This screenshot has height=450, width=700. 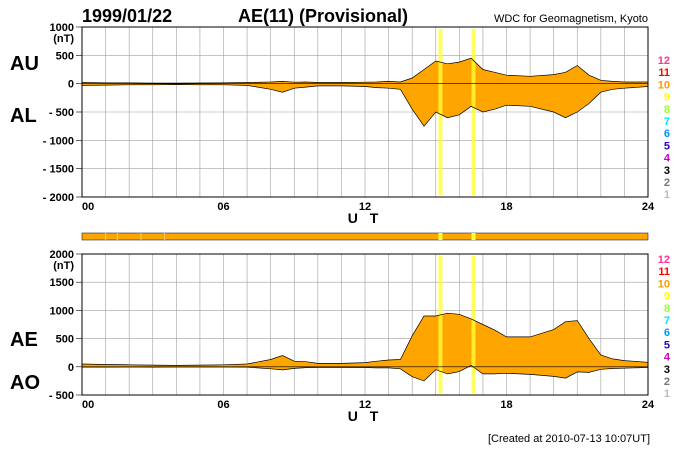 What do you see at coordinates (365, 105) in the screenshot?
I see `panel1-series-line-al` at bounding box center [365, 105].